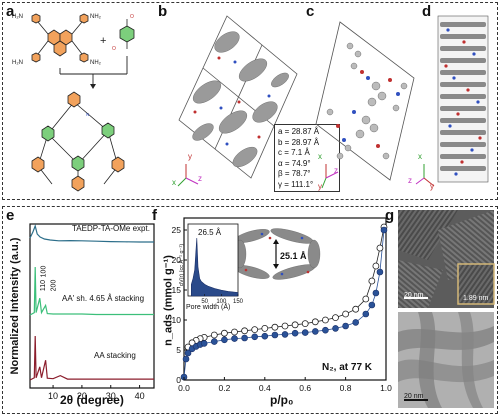 The image size is (500, 416). Describe the element at coordinates (93, 72) in the screenshot. I see `reaction-arrow` at that location.